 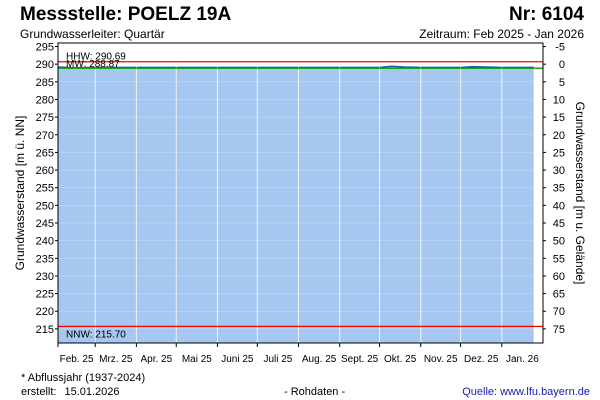 I want to click on y-tick-label: 290, so click(x=45, y=65).